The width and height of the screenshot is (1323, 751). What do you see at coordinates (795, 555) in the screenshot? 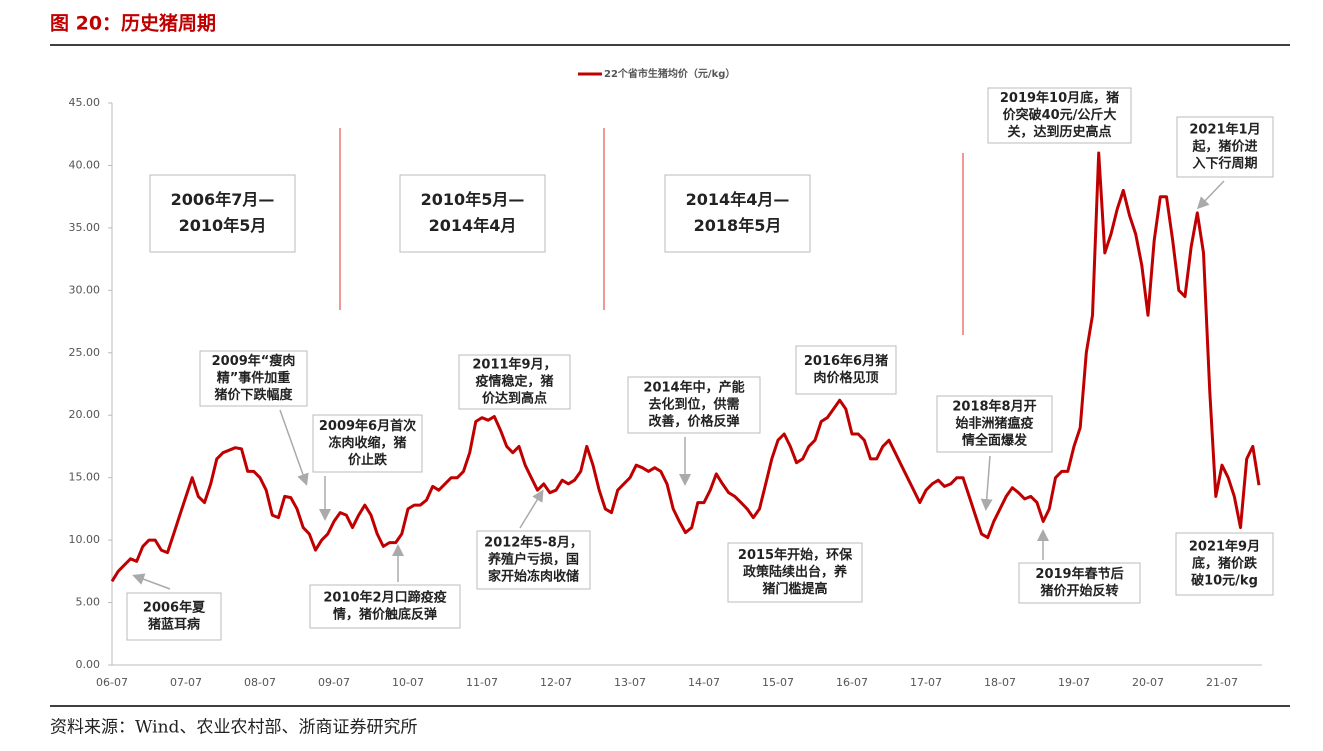
I see `annotation-text: 2015年开始，环保` at bounding box center [795, 555].